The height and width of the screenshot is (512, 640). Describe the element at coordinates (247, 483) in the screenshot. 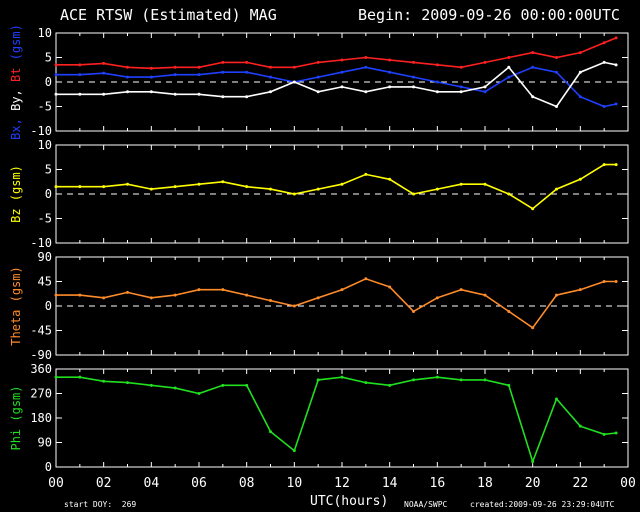

I see `x-tick-label: 08` at that location.